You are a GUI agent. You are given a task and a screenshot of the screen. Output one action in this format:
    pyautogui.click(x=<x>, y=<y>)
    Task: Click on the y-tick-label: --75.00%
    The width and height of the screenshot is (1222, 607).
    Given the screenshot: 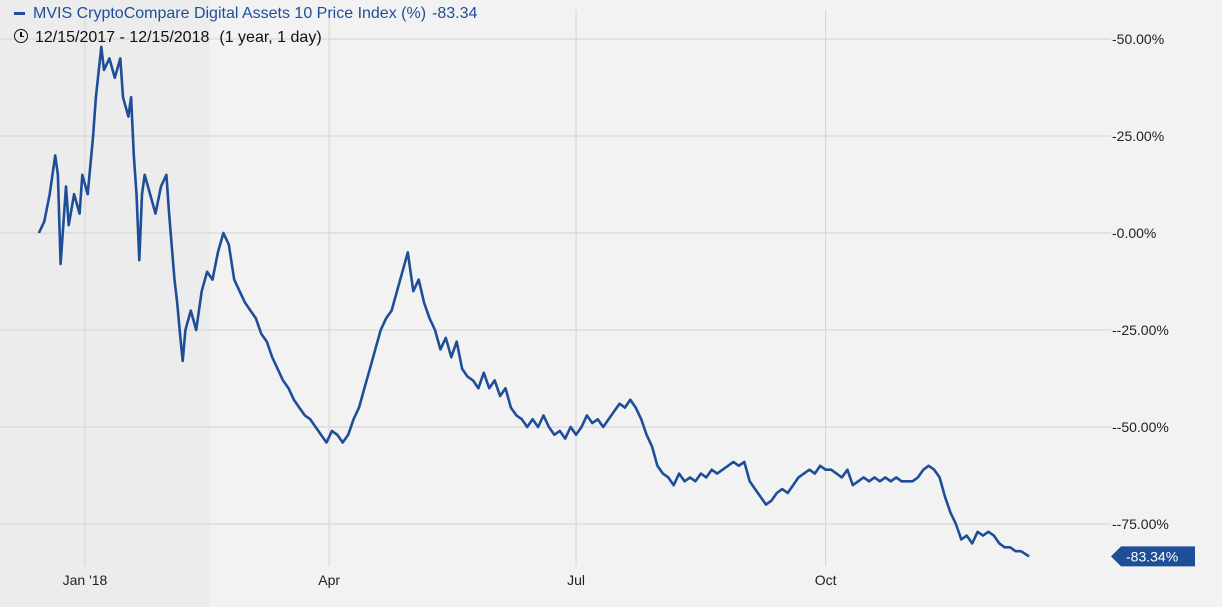 What is the action you would take?
    pyautogui.click(x=1140, y=524)
    